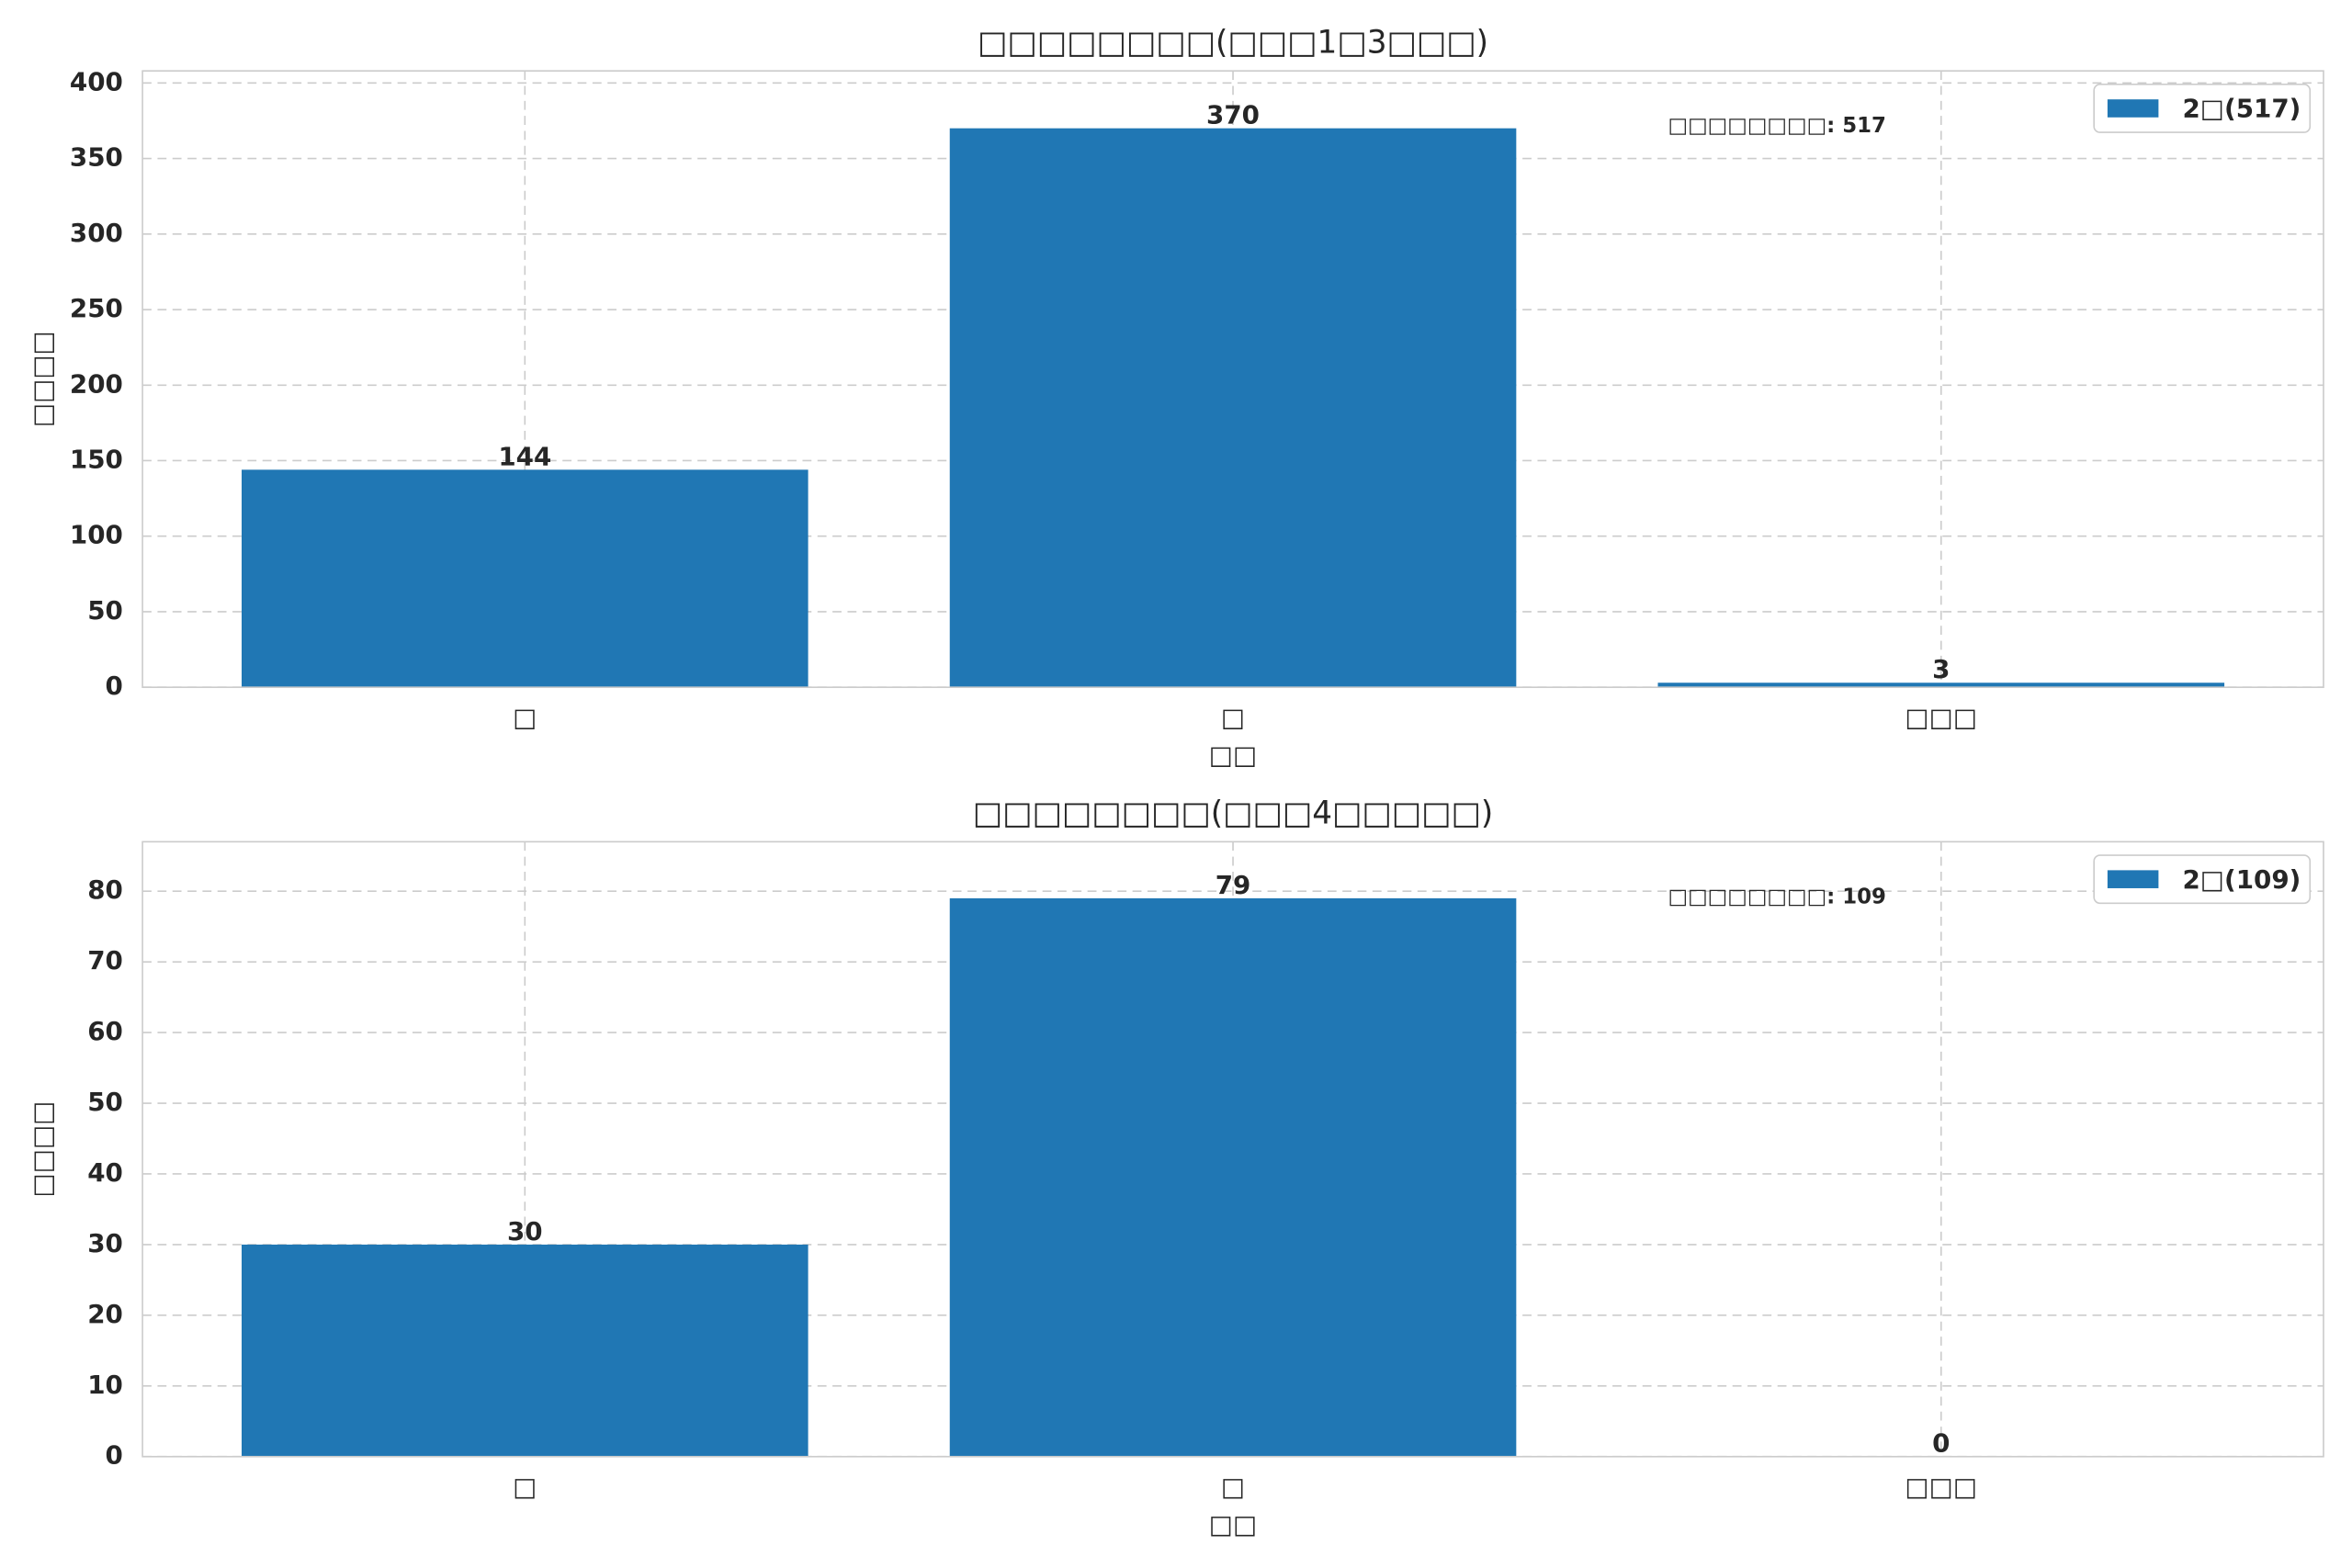 This screenshot has width=2352, height=1568. What do you see at coordinates (2242, 879) in the screenshot?
I see `legend-label: 2□(109)` at bounding box center [2242, 879].